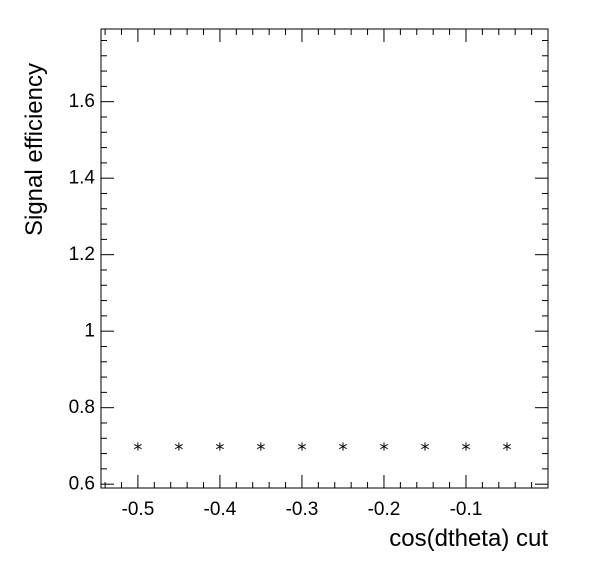 This screenshot has height=574, width=596. I want to click on data-points: * * * * * * * * * *, so click(322, 449).